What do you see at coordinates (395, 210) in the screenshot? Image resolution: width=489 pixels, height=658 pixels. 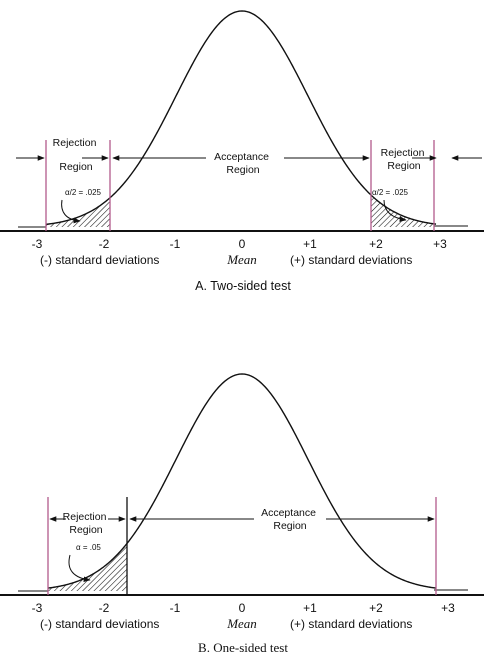 I see `alpha-right-pointer` at bounding box center [395, 210].